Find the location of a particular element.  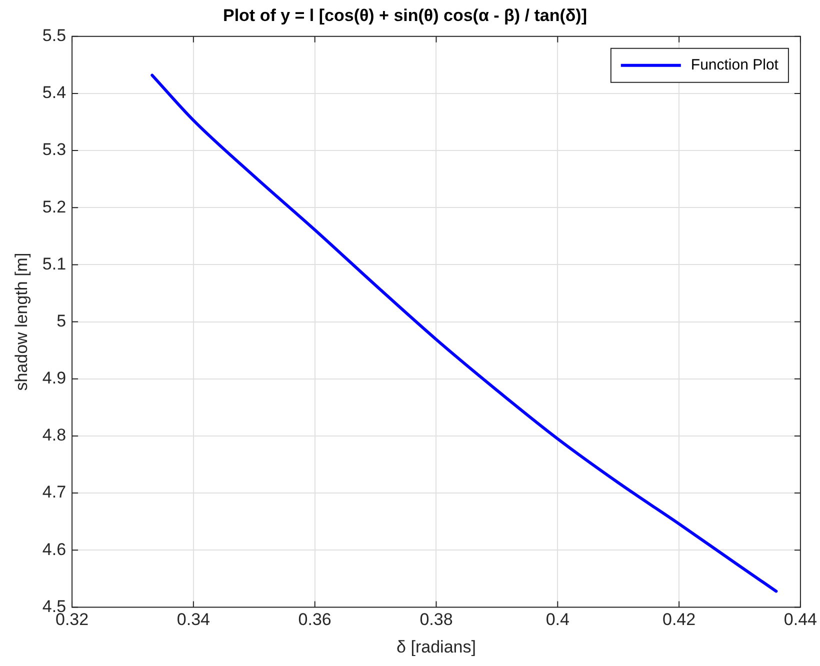

y-tick-label: 5.2 is located at coordinates (54, 206).